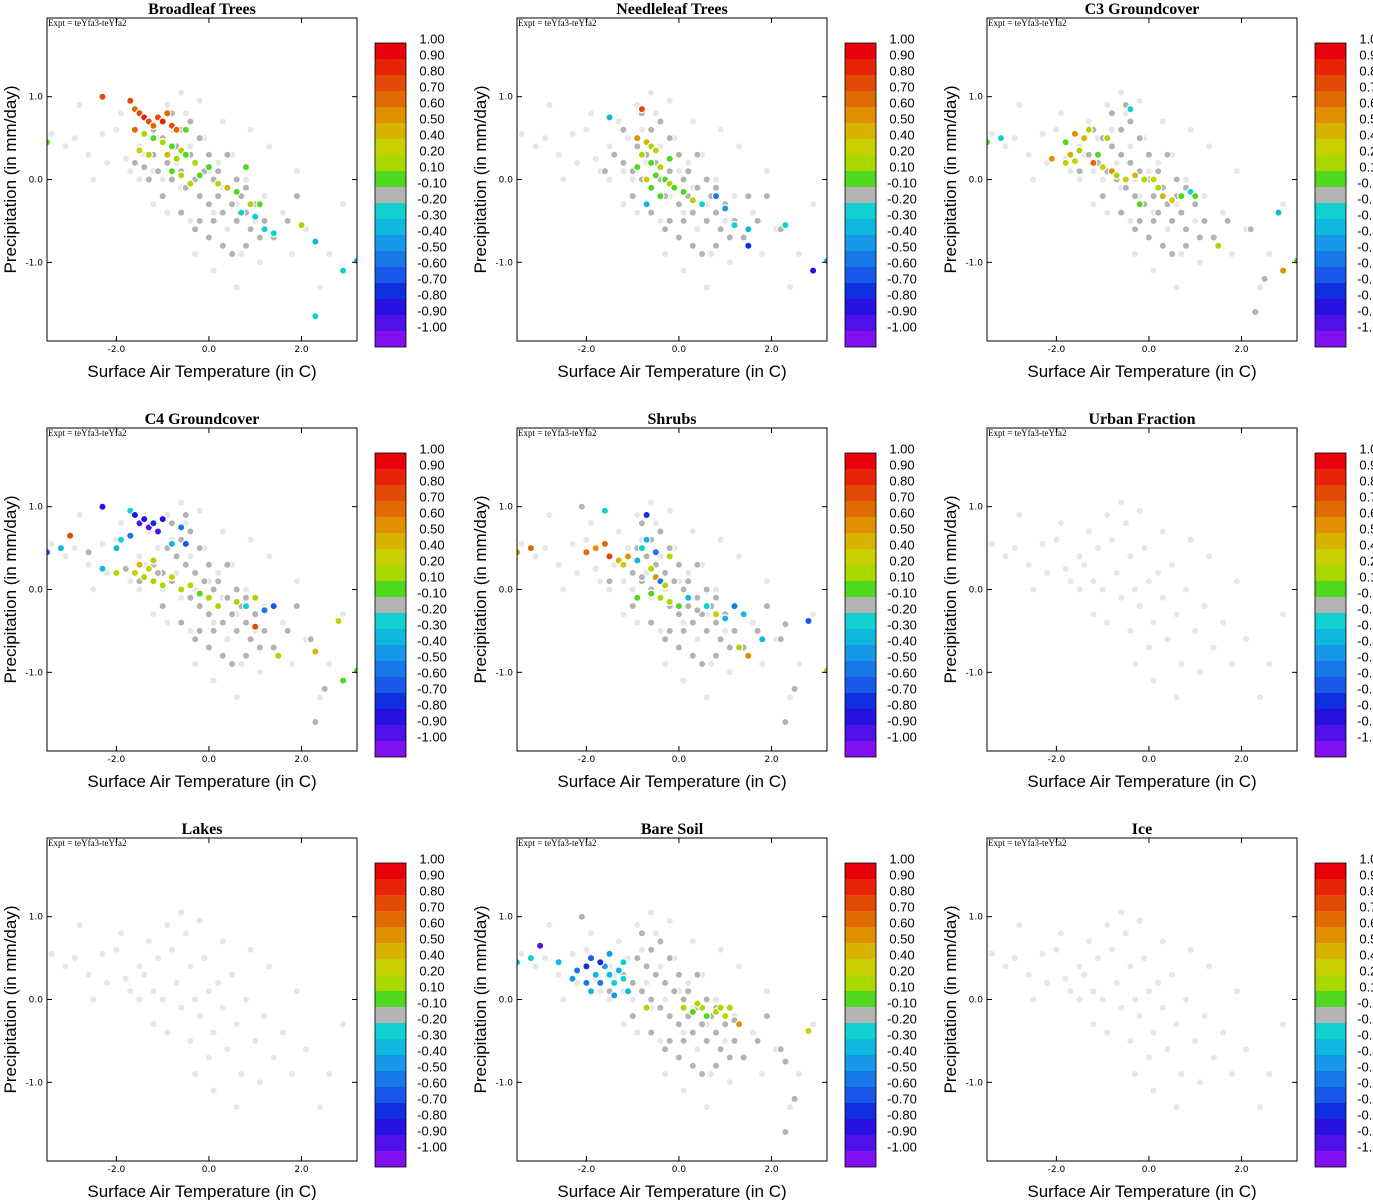  I want to click on colorbar-label: 0.50, so click(1366, 529).